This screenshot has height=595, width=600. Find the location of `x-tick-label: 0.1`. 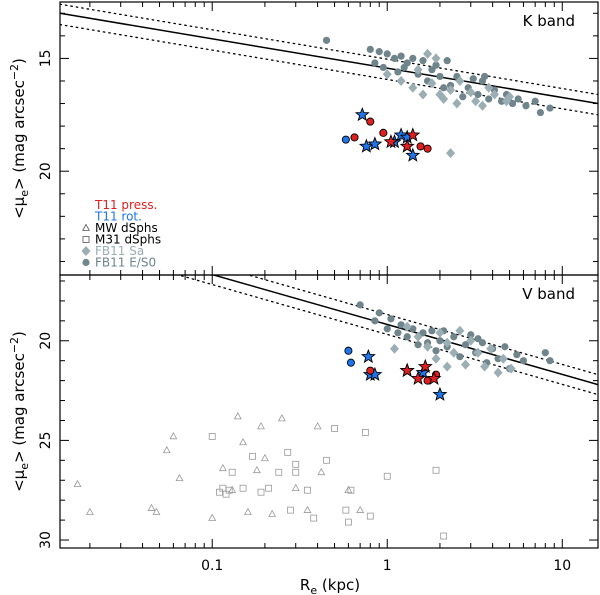

x-tick-label: 0.1 is located at coordinates (212, 566).